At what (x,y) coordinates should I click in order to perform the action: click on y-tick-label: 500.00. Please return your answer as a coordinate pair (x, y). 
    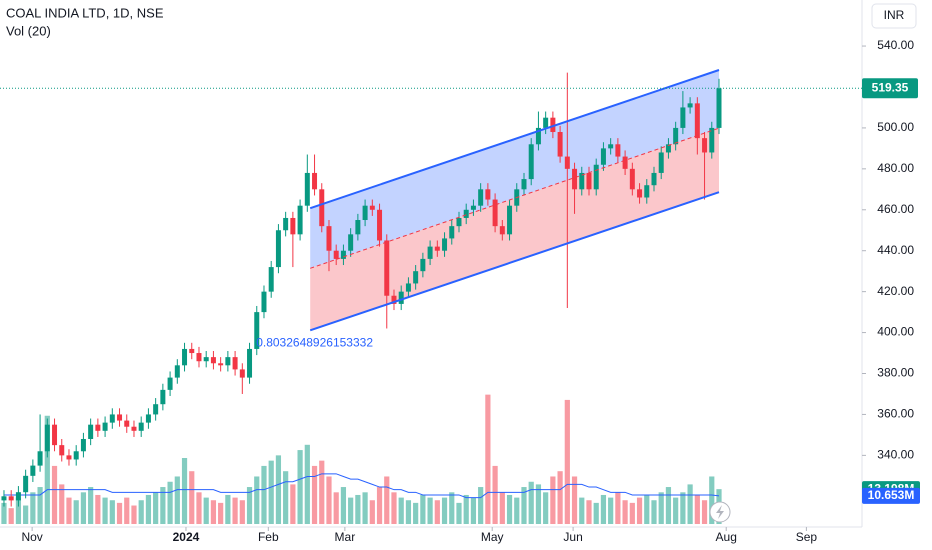
    Looking at the image, I should click on (895, 127).